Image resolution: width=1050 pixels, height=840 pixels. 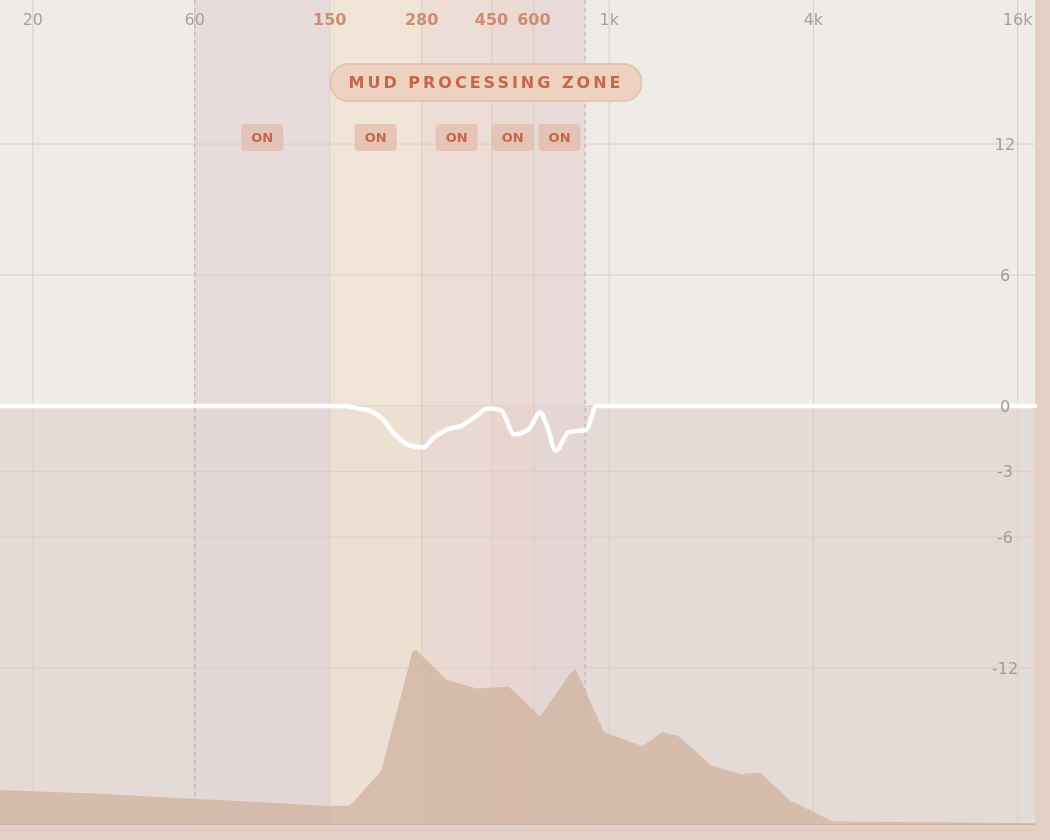 I want to click on x-tick-label: 1k, so click(x=609, y=19).